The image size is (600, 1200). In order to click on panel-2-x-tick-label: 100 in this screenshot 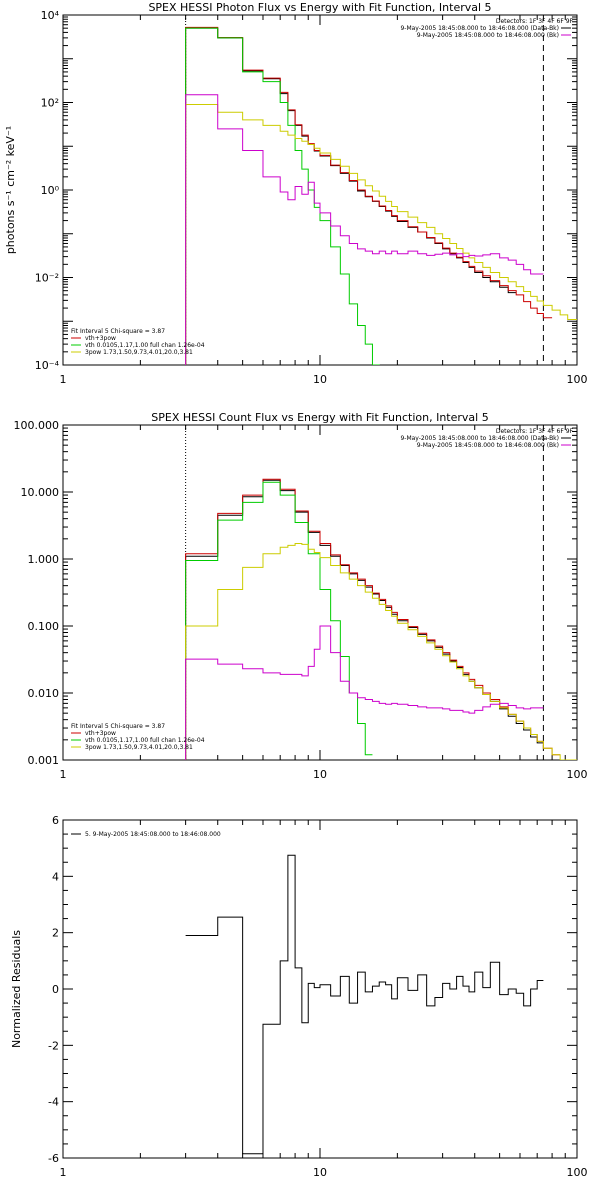, I will do `click(577, 774)`.